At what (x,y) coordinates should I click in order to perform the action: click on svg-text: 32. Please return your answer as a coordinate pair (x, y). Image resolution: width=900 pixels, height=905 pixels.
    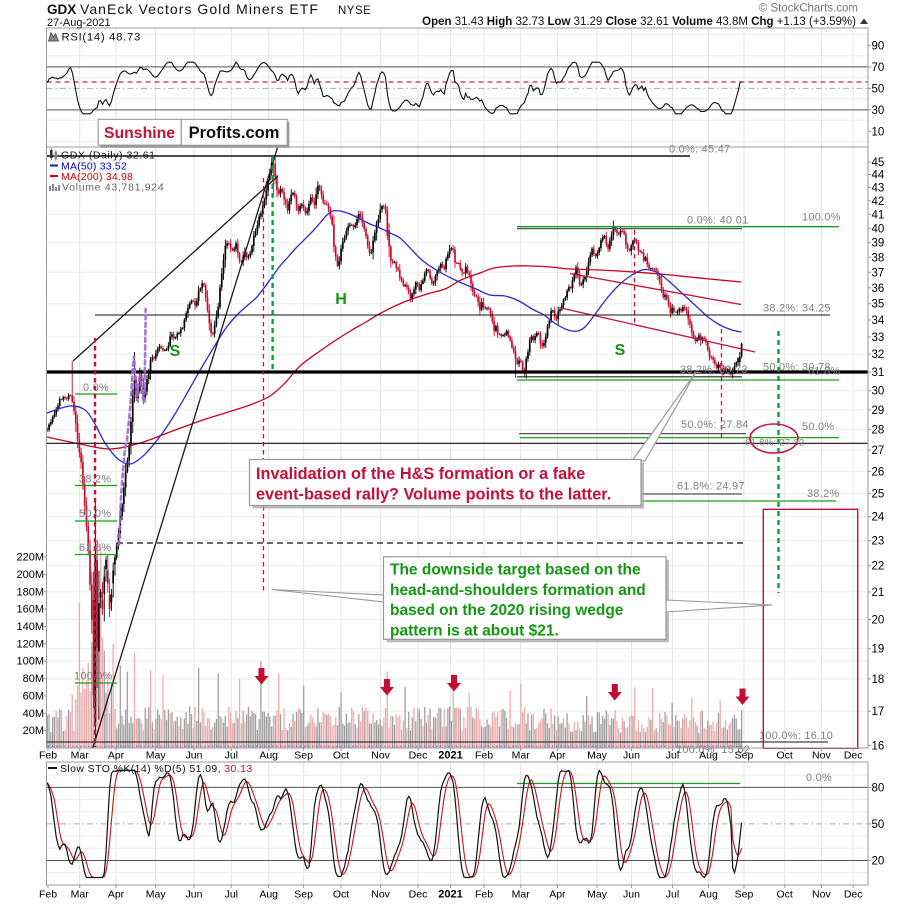
    Looking at the image, I should click on (878, 355).